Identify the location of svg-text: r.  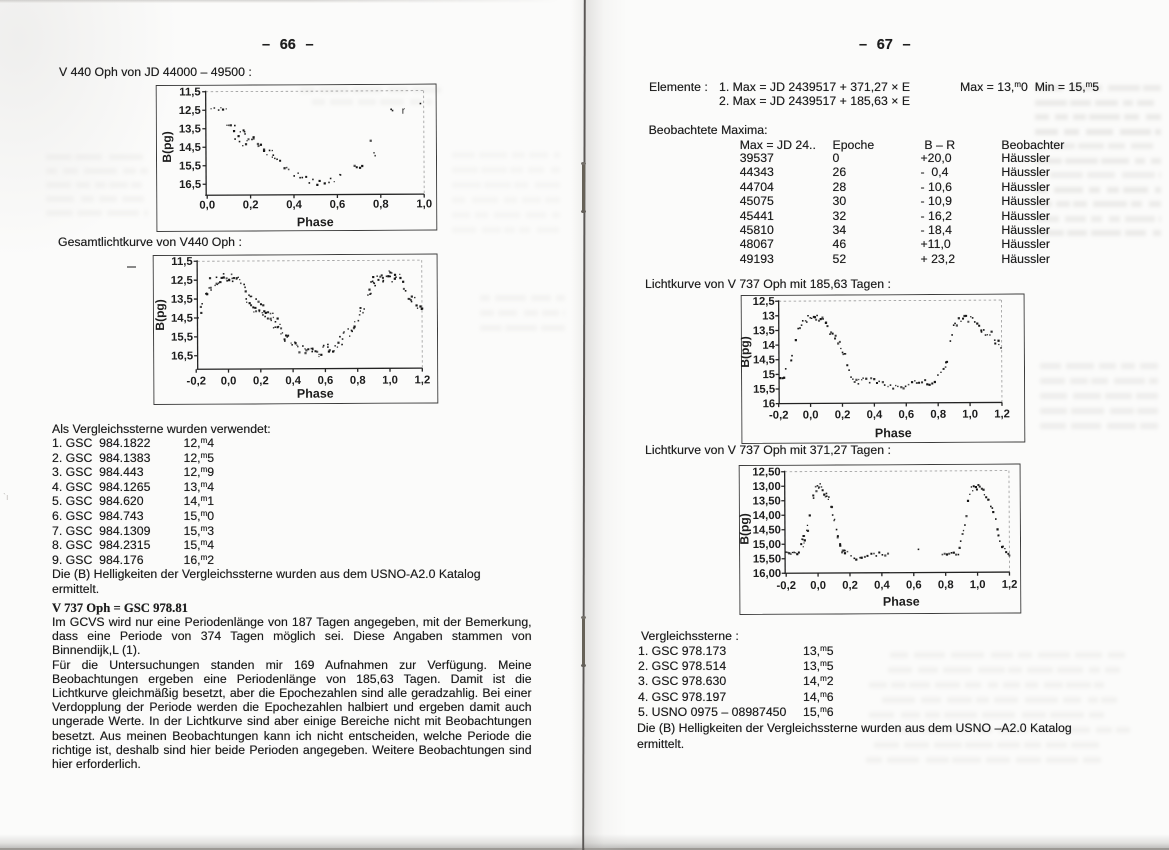
(404, 111).